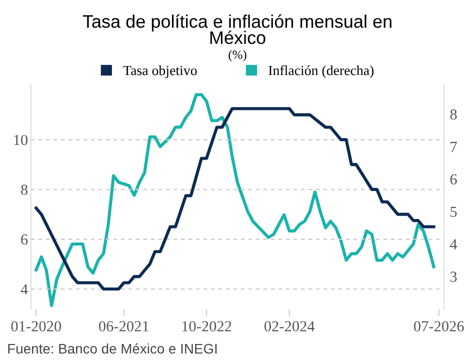 This screenshot has width=475, height=360. What do you see at coordinates (112, 348) in the screenshot?
I see `source-note: Fuente: Banco de México e INEGI` at bounding box center [112, 348].